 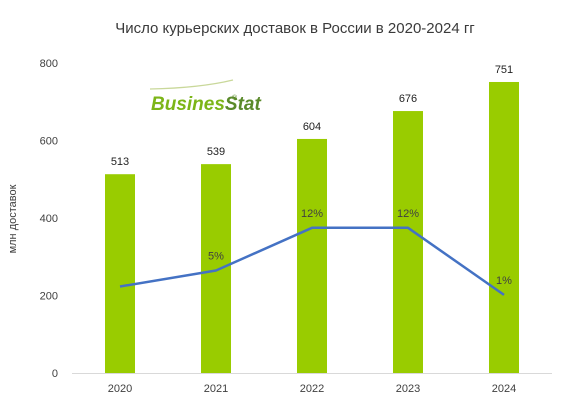 I want to click on x-ticks: 2020 2021 2022 2023 2024, so click(x=312, y=389).